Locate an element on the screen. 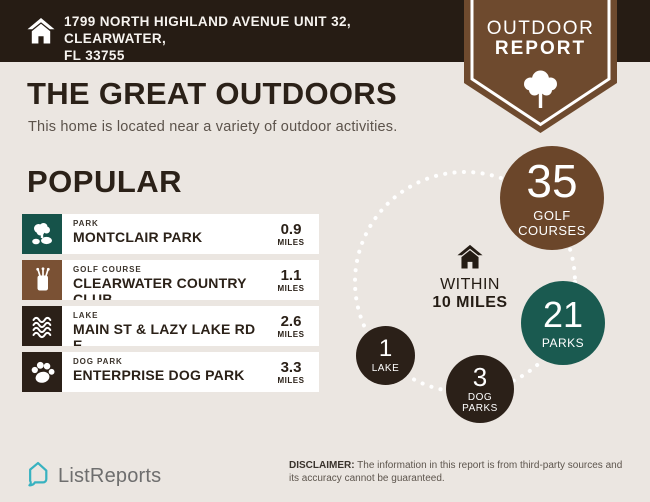 The width and height of the screenshot is (650, 502). distance-value: 2.6 is located at coordinates (291, 321).